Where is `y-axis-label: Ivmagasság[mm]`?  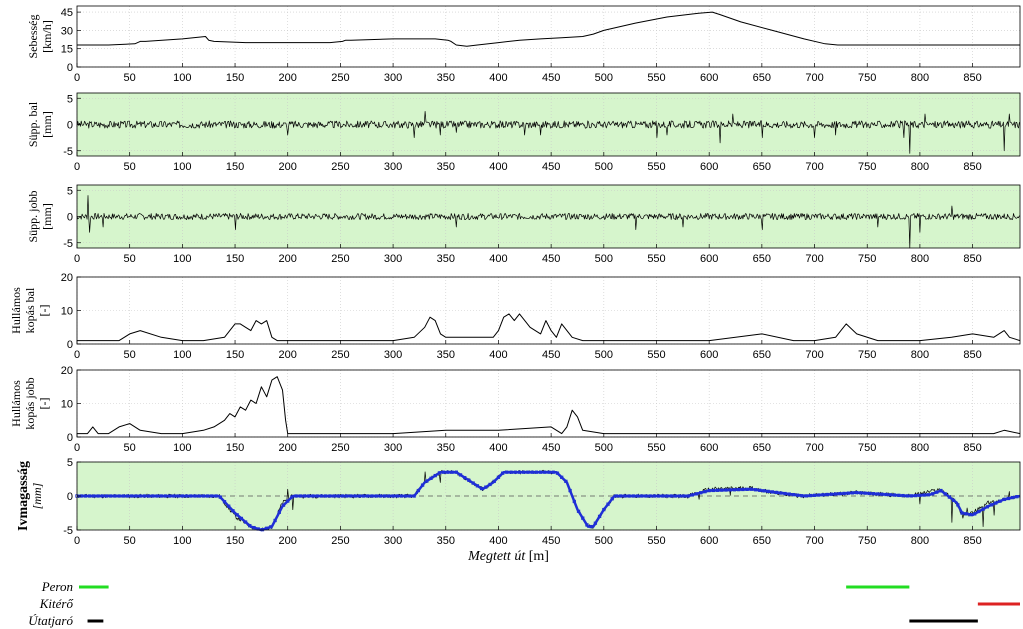 y-axis-label: Ivmagasság[mm] is located at coordinates (30, 496).